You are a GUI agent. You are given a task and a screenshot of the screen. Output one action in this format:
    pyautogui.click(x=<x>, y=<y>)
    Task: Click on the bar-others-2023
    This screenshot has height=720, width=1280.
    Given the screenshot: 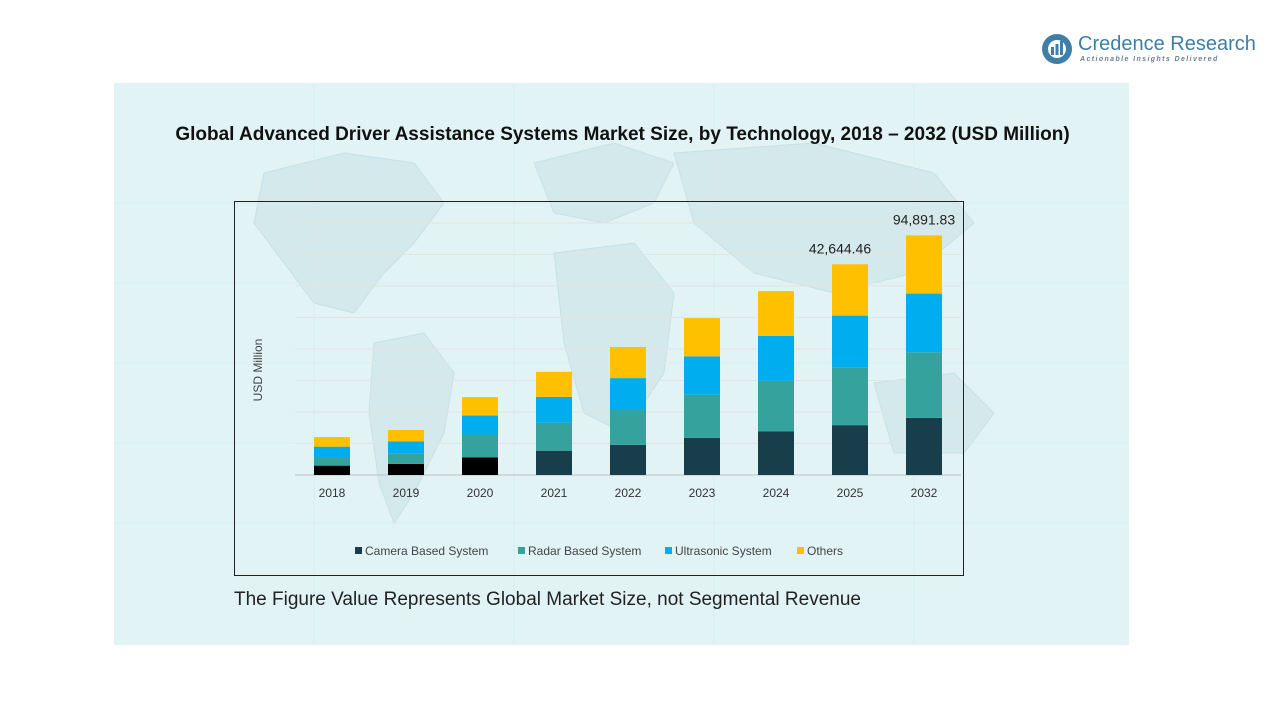 What is the action you would take?
    pyautogui.click(x=702, y=337)
    